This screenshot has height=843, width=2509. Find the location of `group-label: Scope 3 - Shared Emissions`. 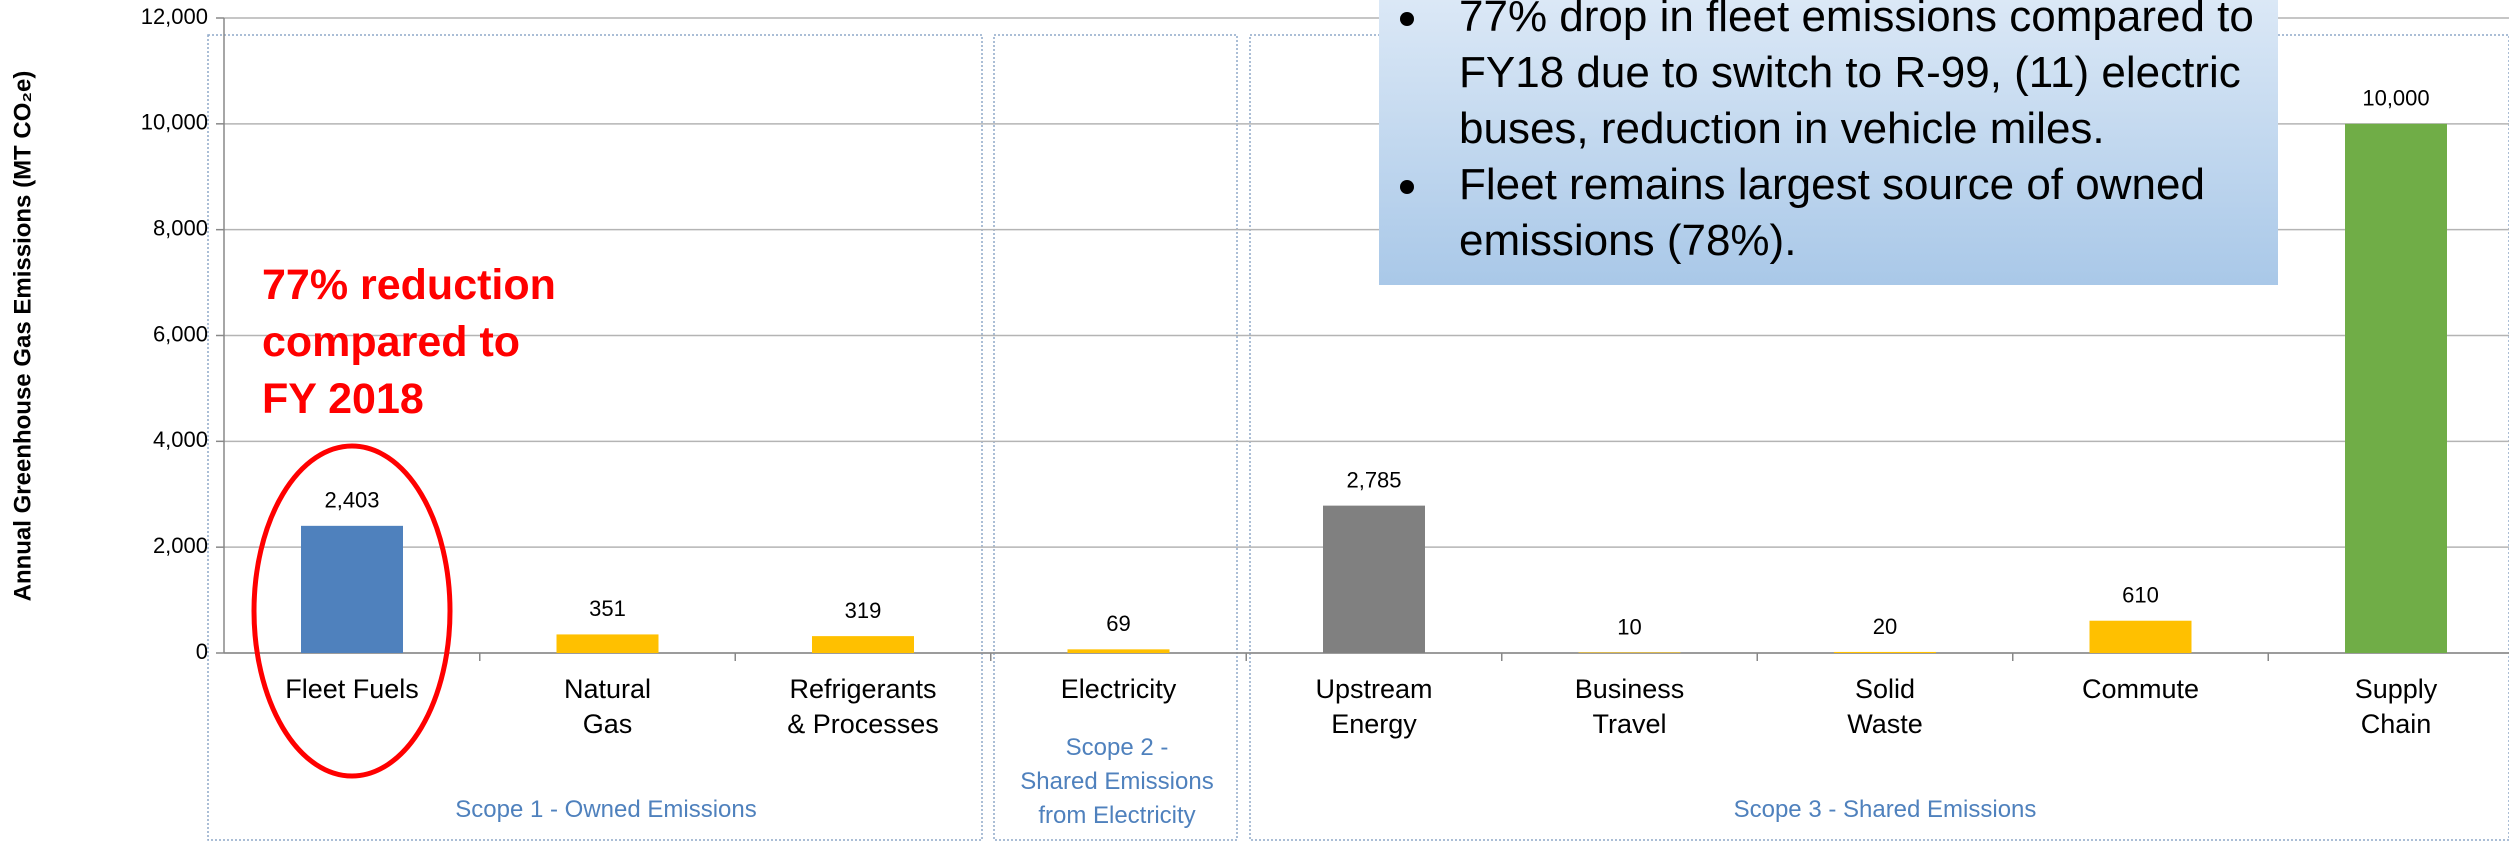

group-label: Scope 3 - Shared Emissions is located at coordinates (1885, 809).